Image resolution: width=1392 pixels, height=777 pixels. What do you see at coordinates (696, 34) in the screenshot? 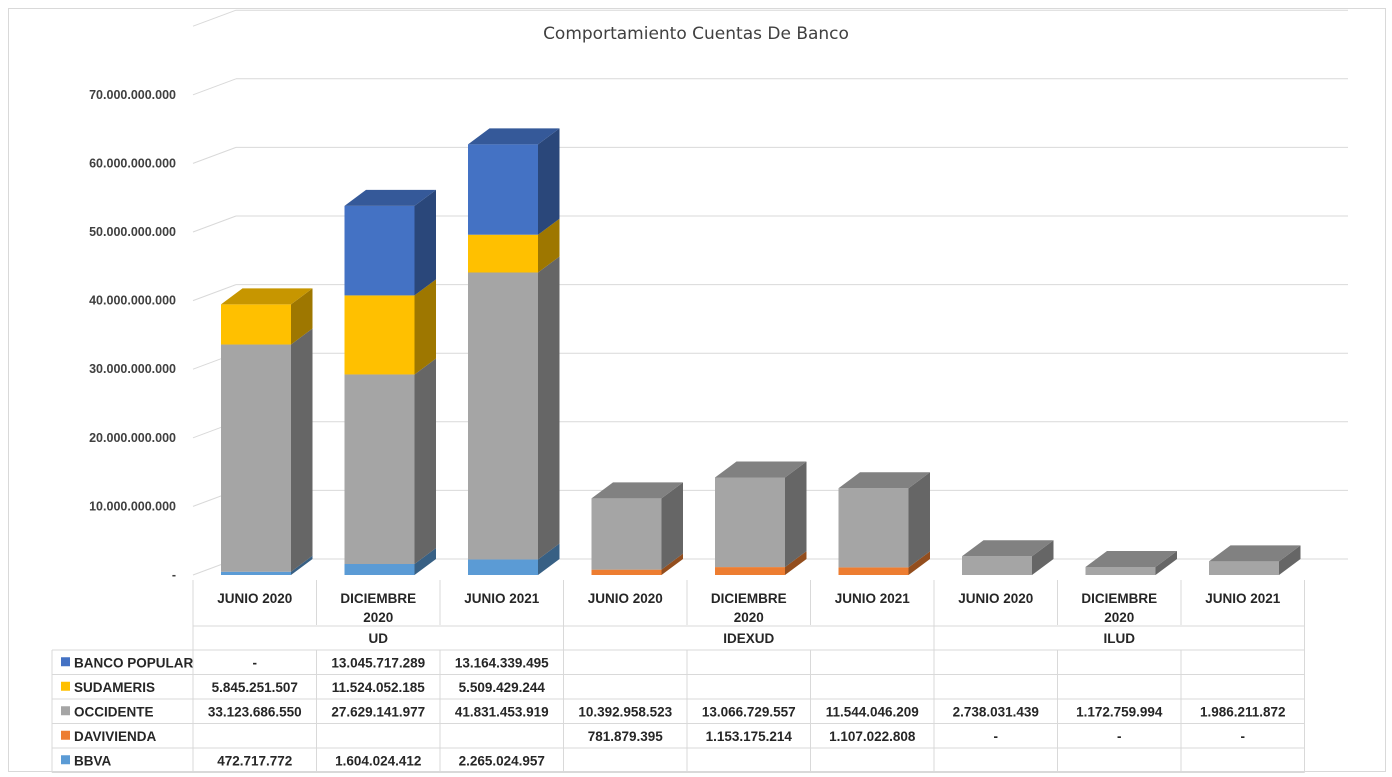
I see `chart-title: Comportamiento Cuentas De Banco` at bounding box center [696, 34].